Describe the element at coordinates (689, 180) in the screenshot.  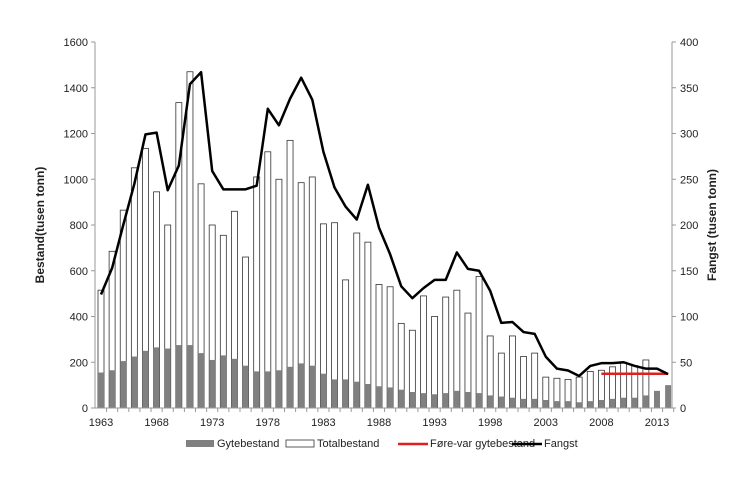
I see `y2-tick-label: 250` at that location.